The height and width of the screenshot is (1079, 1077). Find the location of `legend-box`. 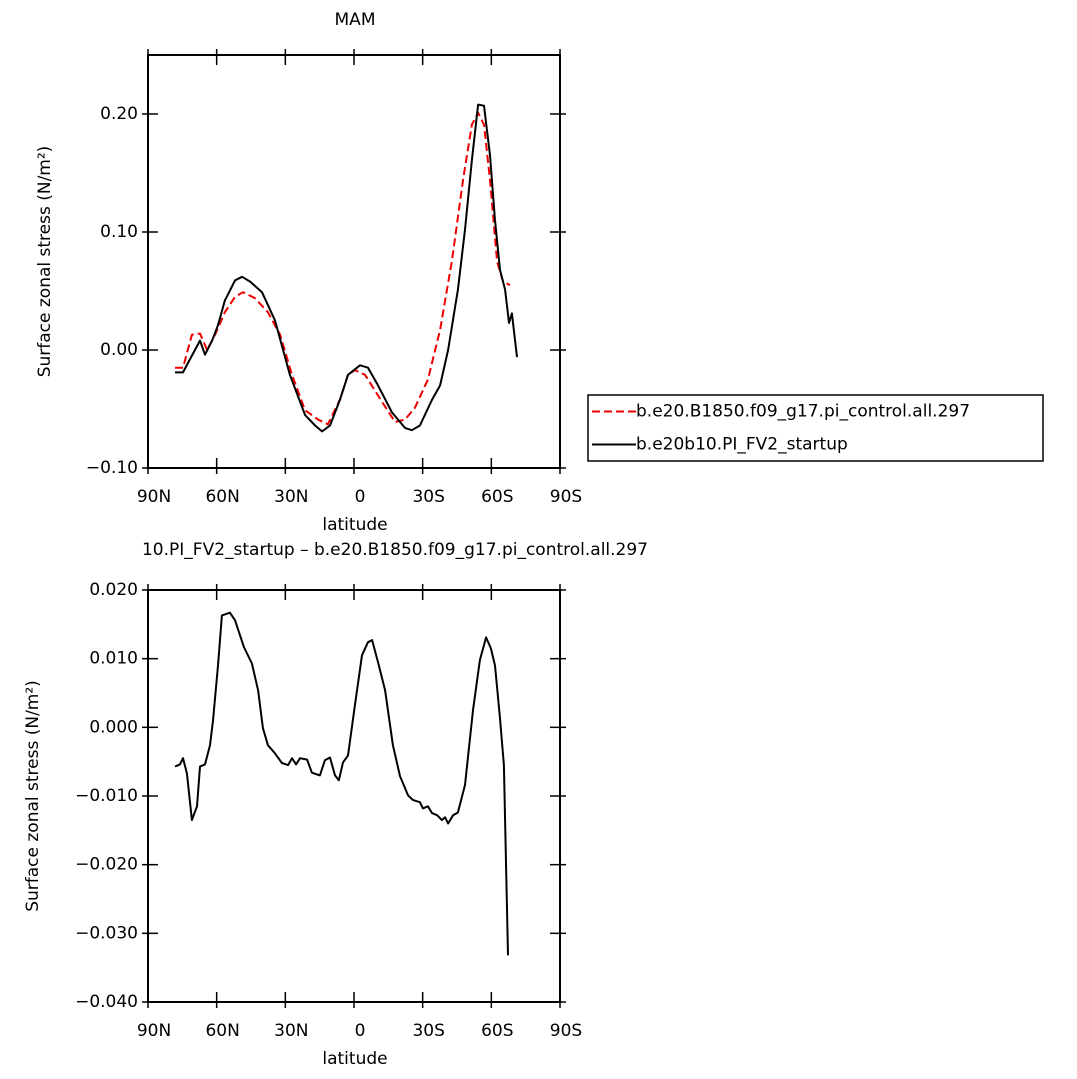

legend-box is located at coordinates (815, 428).